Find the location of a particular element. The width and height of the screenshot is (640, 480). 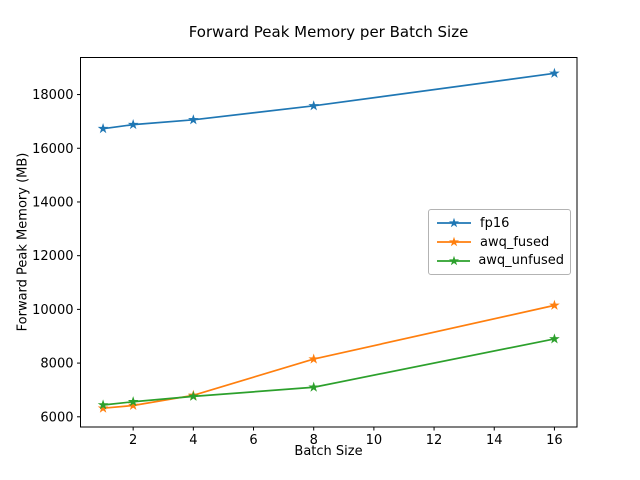

y-tick-label: 10000 is located at coordinates (52, 310).